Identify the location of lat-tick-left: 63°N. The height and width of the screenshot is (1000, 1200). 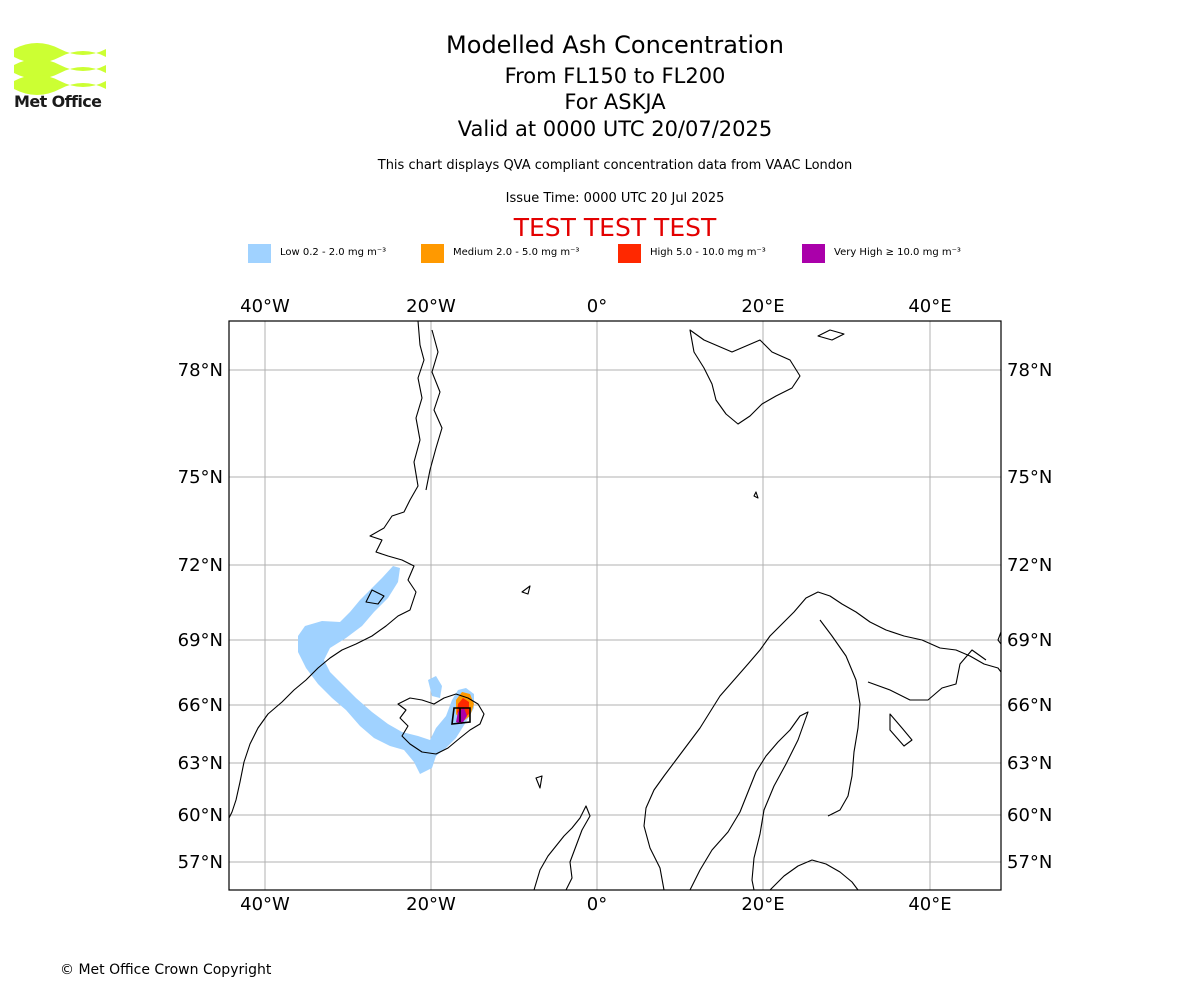
(200, 763).